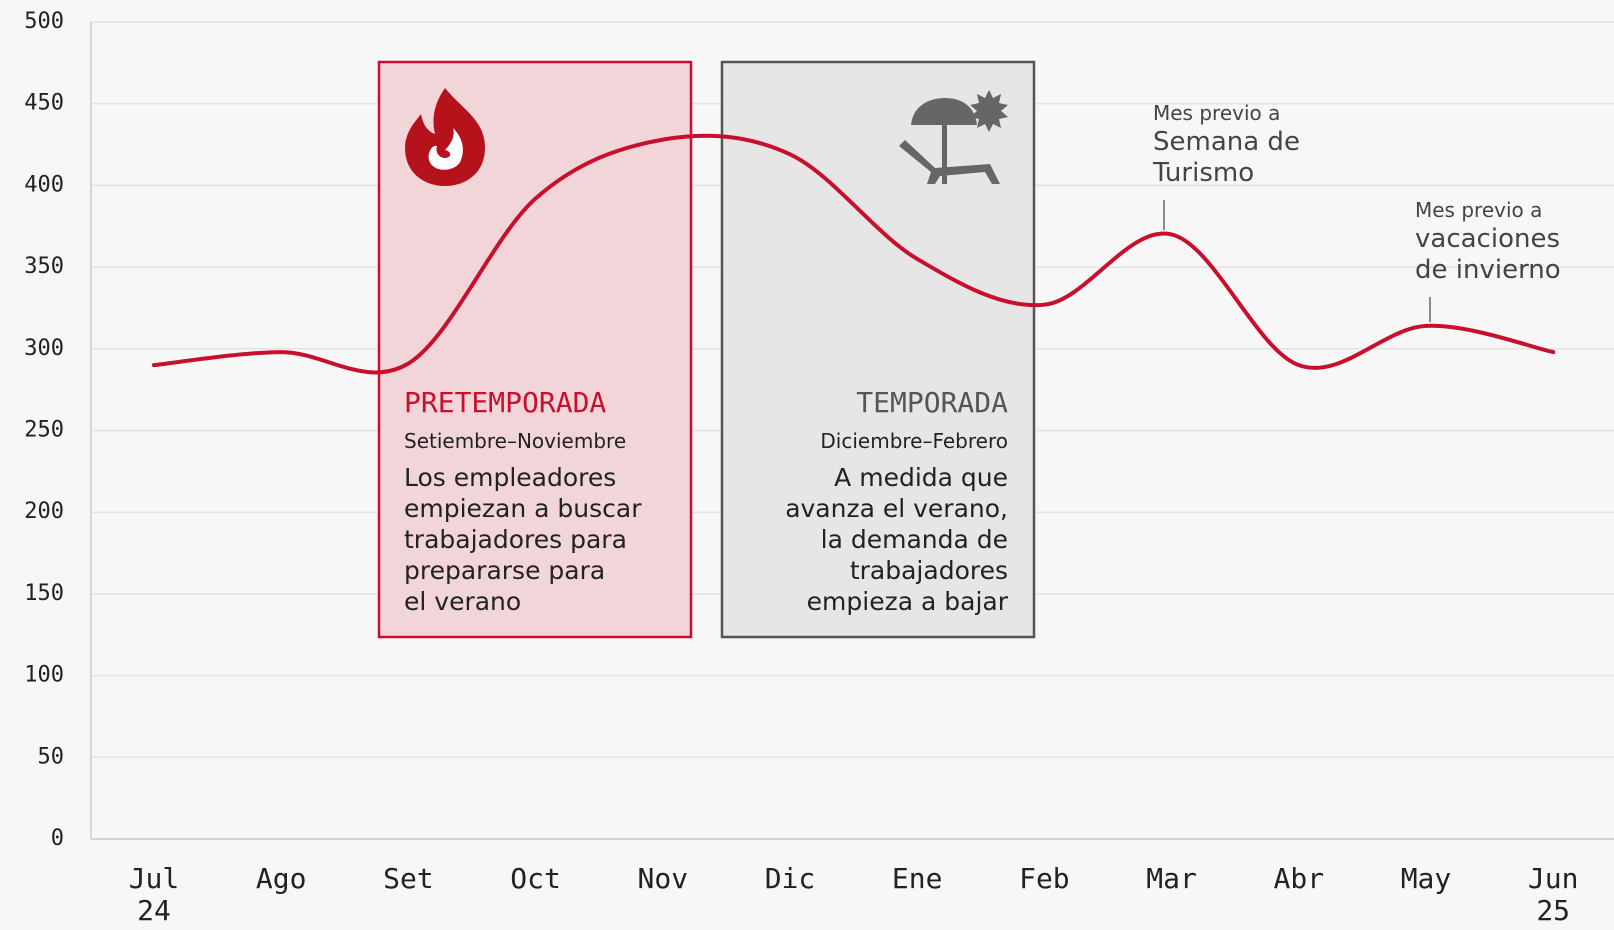 This screenshot has height=930, width=1614. What do you see at coordinates (44, 593) in the screenshot?
I see `y-tick-label: 150` at bounding box center [44, 593].